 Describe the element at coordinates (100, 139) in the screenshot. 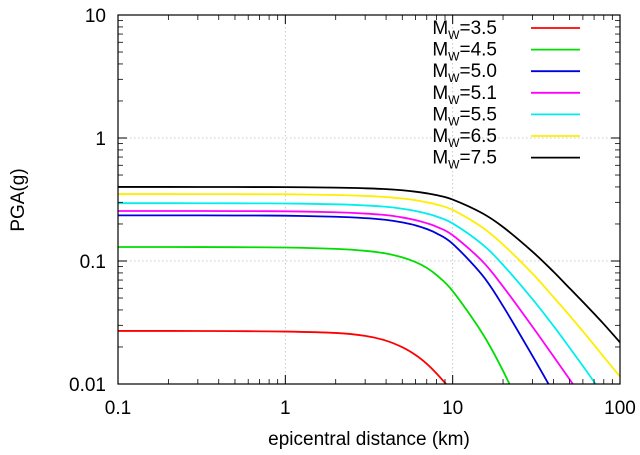

I see `y-tick-label: 1` at that location.